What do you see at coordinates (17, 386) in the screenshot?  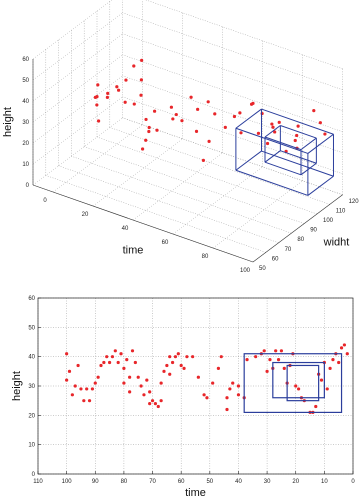 I see `y-axis-label: height` at bounding box center [17, 386].